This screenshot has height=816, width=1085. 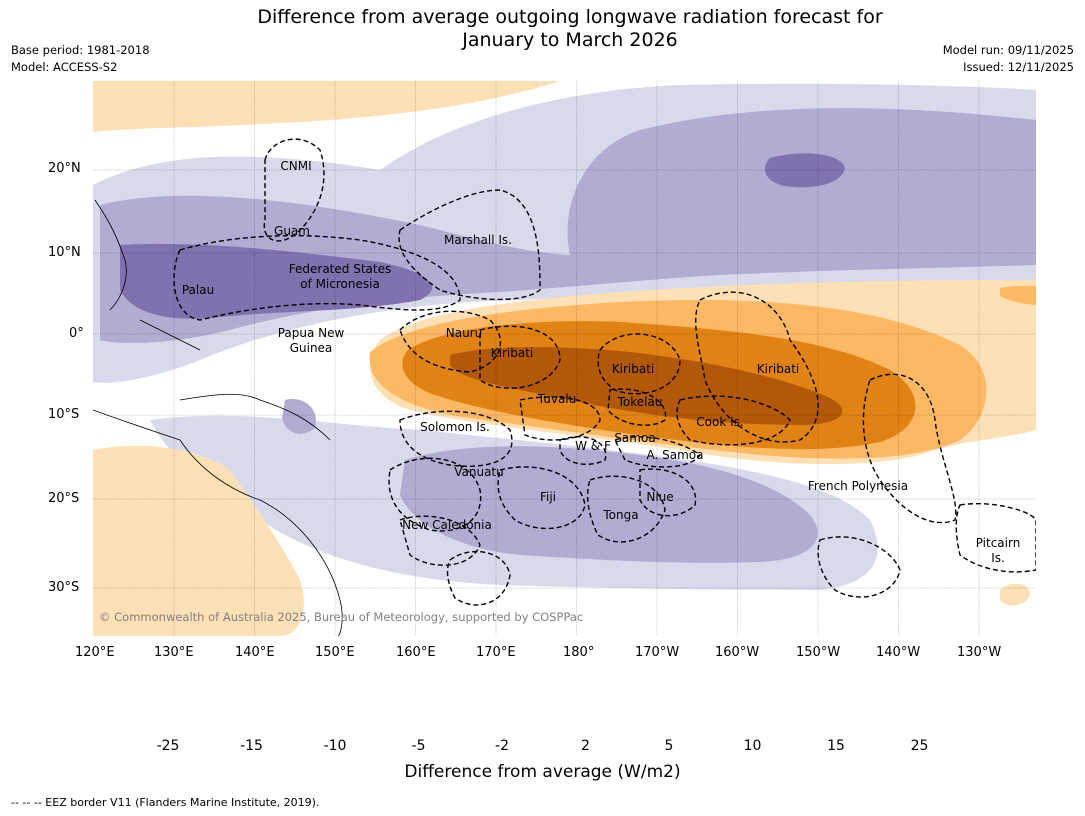 What do you see at coordinates (593, 446) in the screenshot?
I see `label-wallis-futuna: W & F` at bounding box center [593, 446].